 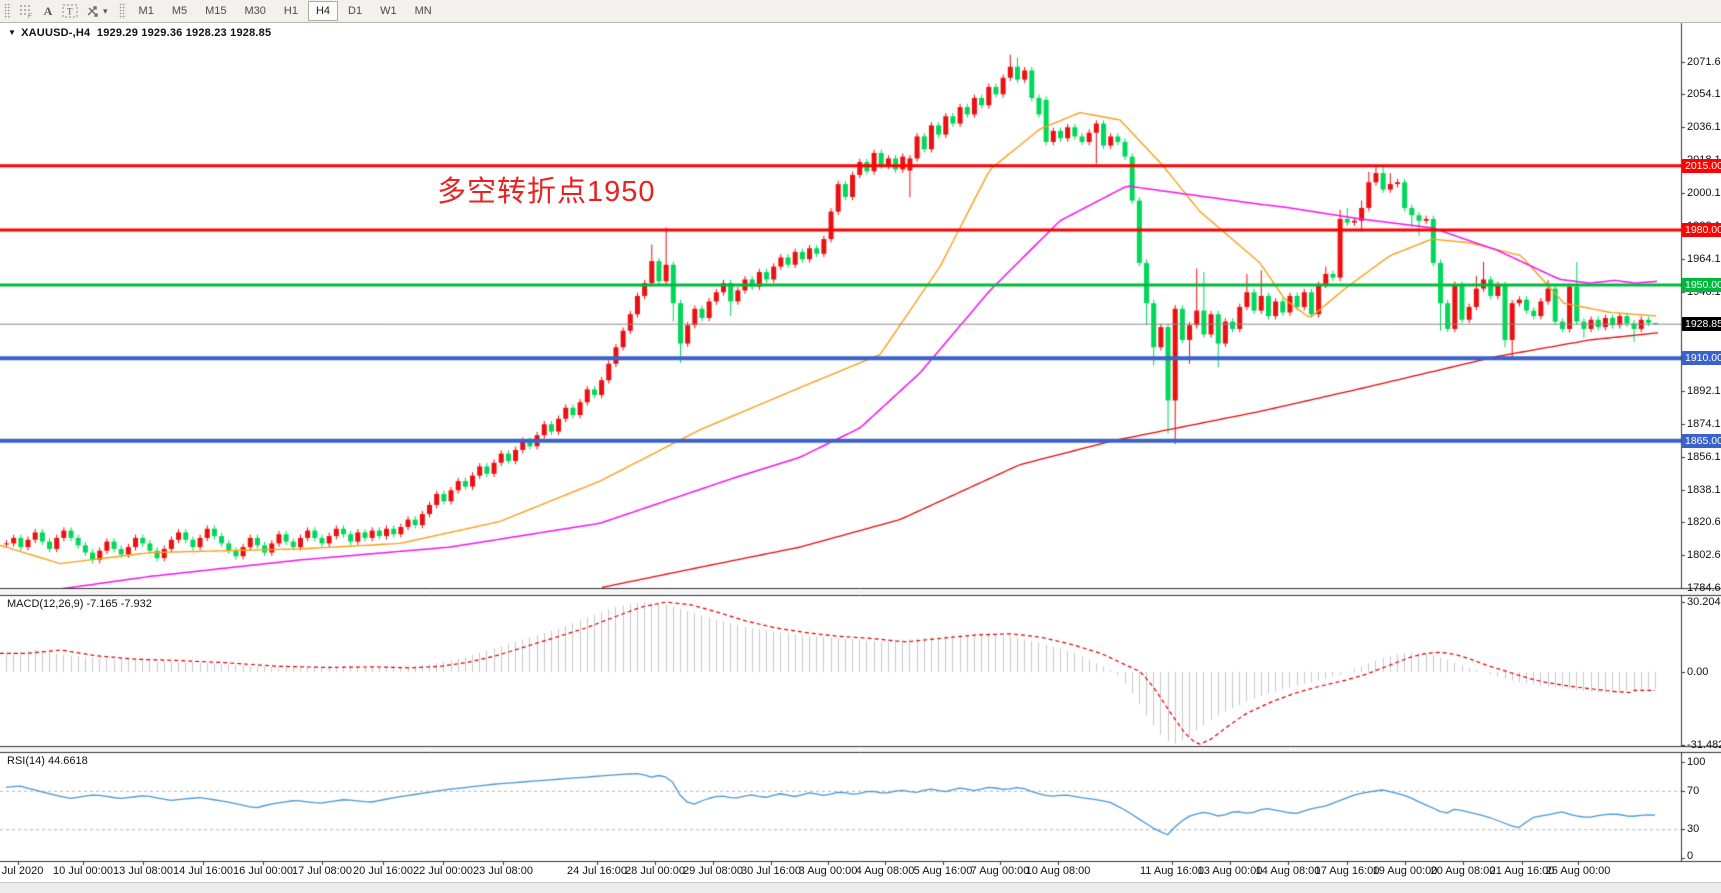 I want to click on price-tick-label: 2054.10, so click(x=1704, y=94).